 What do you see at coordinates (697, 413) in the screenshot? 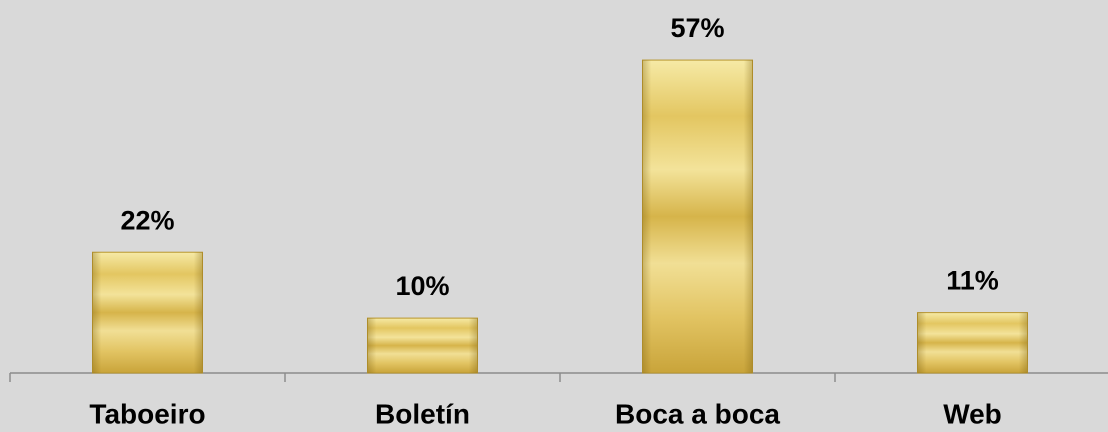
I see `x-tick-label: Boca a boca` at bounding box center [697, 413].